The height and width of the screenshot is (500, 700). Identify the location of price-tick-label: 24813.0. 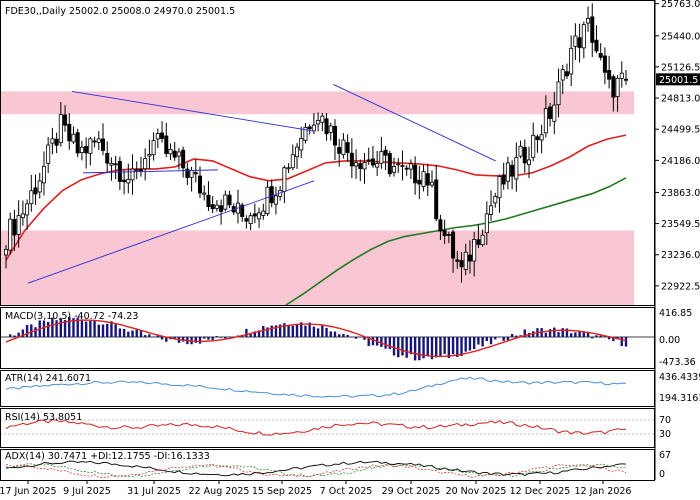
(680, 99).